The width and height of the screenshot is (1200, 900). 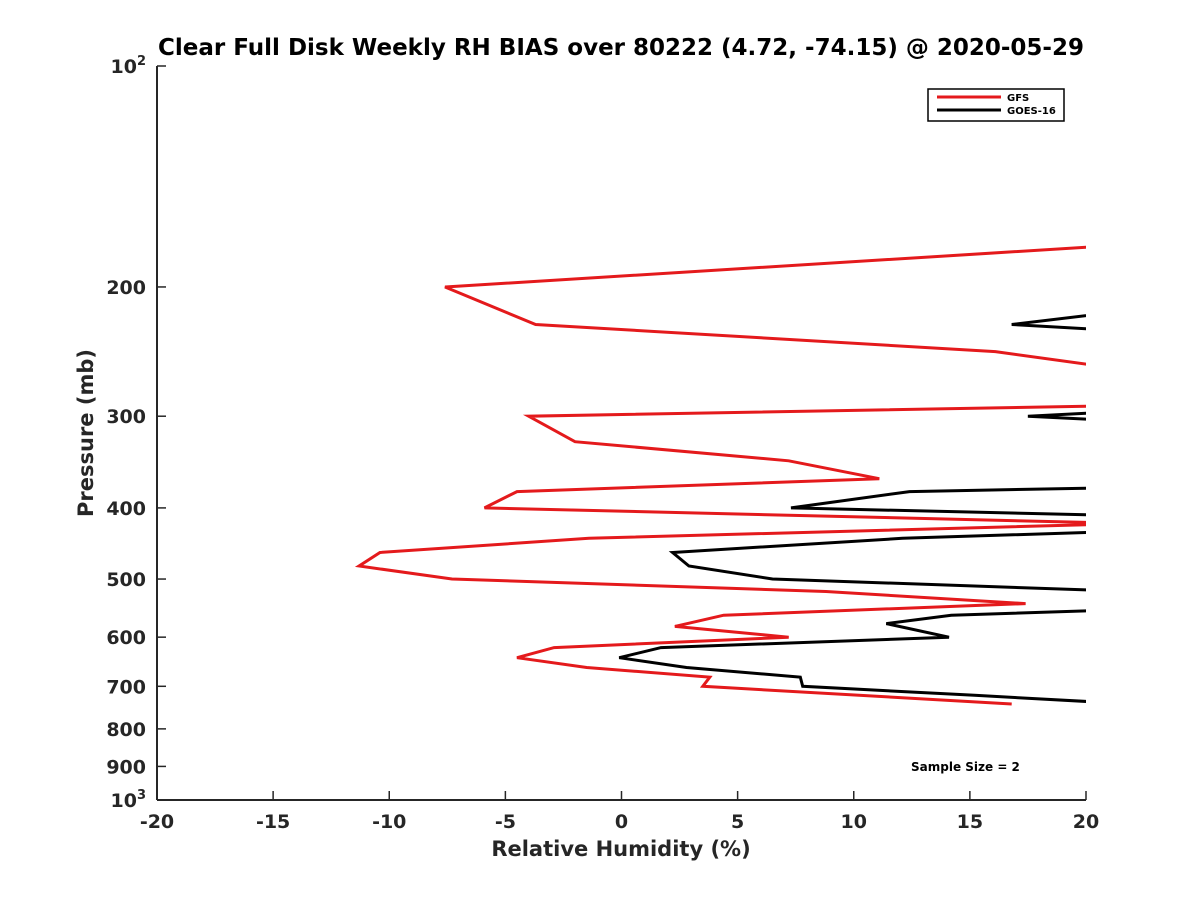 I want to click on x-tick-label: -5, so click(x=505, y=822).